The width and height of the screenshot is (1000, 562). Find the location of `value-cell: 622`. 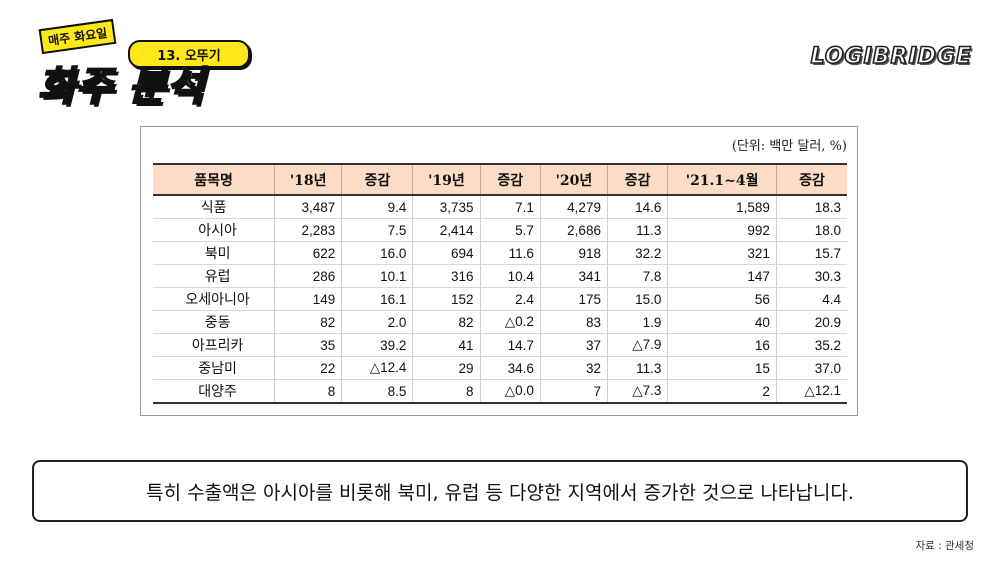

value-cell: 622 is located at coordinates (308, 253).